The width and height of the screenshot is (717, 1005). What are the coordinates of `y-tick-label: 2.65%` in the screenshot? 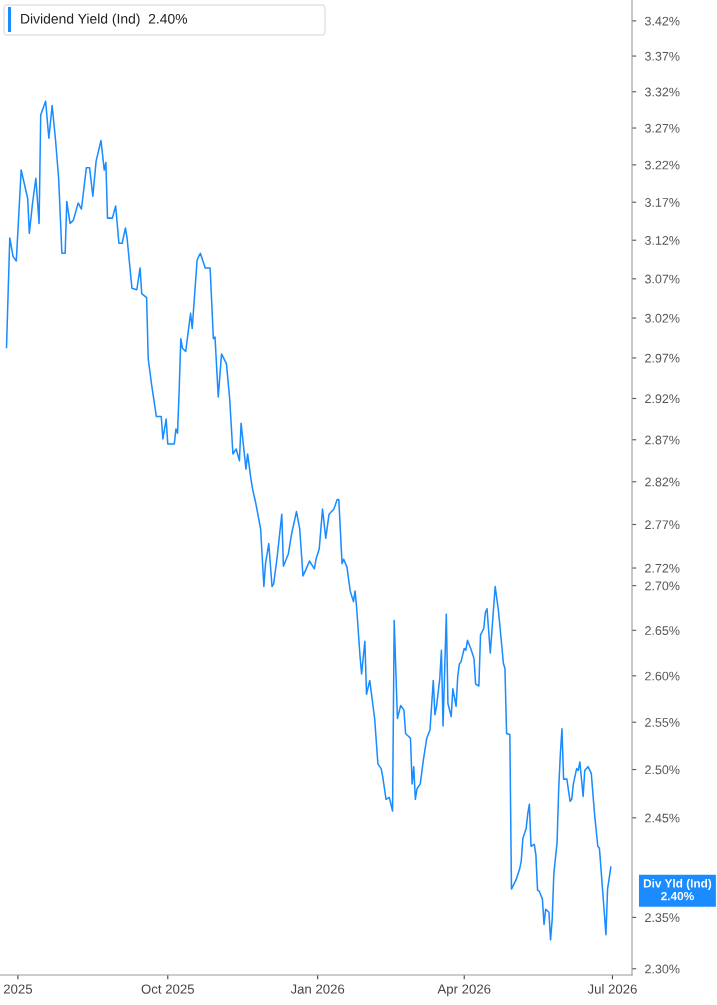 It's located at (662, 630).